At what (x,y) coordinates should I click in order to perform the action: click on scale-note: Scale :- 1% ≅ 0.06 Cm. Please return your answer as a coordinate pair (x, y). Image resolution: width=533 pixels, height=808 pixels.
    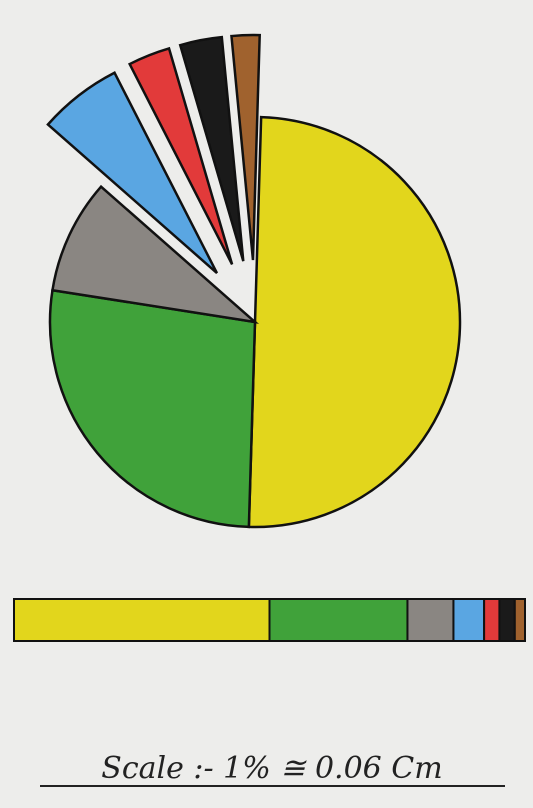
    Looking at the image, I should click on (271, 768).